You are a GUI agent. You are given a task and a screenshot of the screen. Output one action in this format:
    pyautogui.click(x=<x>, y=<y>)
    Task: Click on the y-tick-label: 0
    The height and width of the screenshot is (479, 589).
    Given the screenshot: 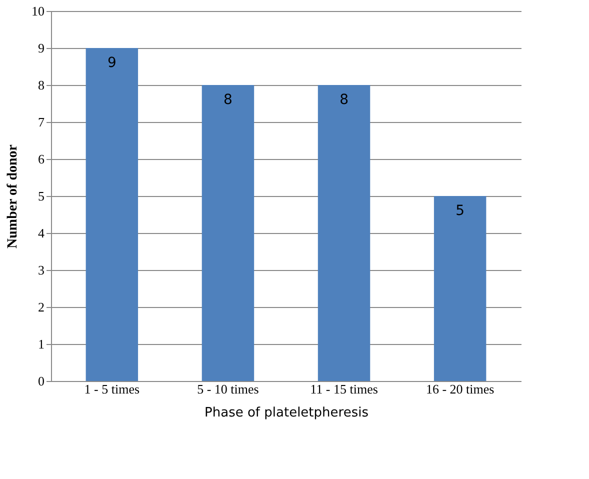 What is the action you would take?
    pyautogui.click(x=41, y=381)
    